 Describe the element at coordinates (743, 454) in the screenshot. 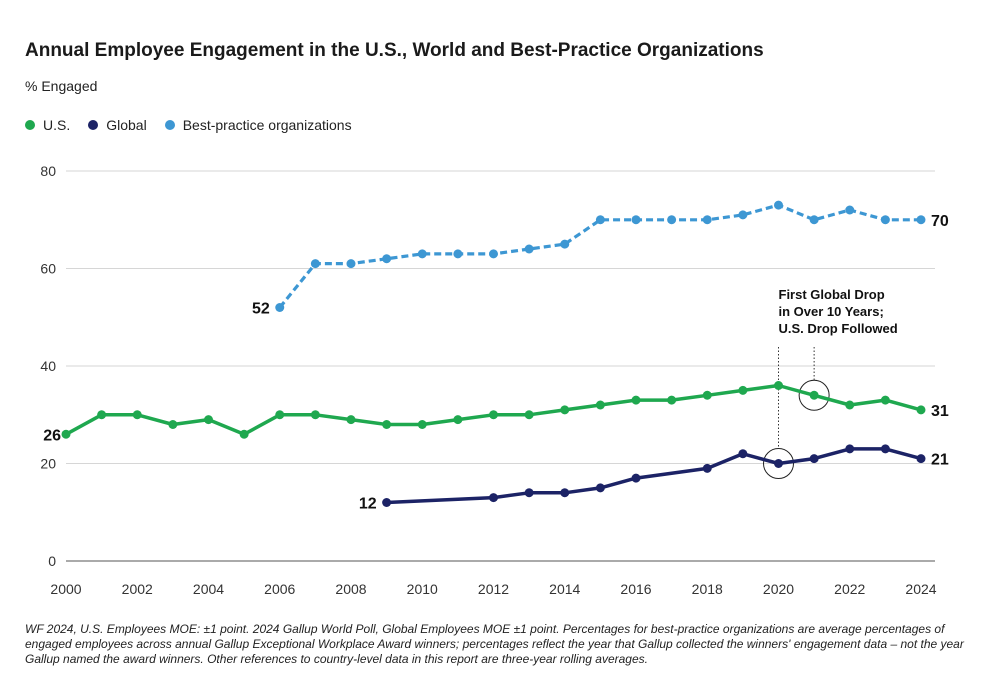

I see `data-point-global-2019` at that location.